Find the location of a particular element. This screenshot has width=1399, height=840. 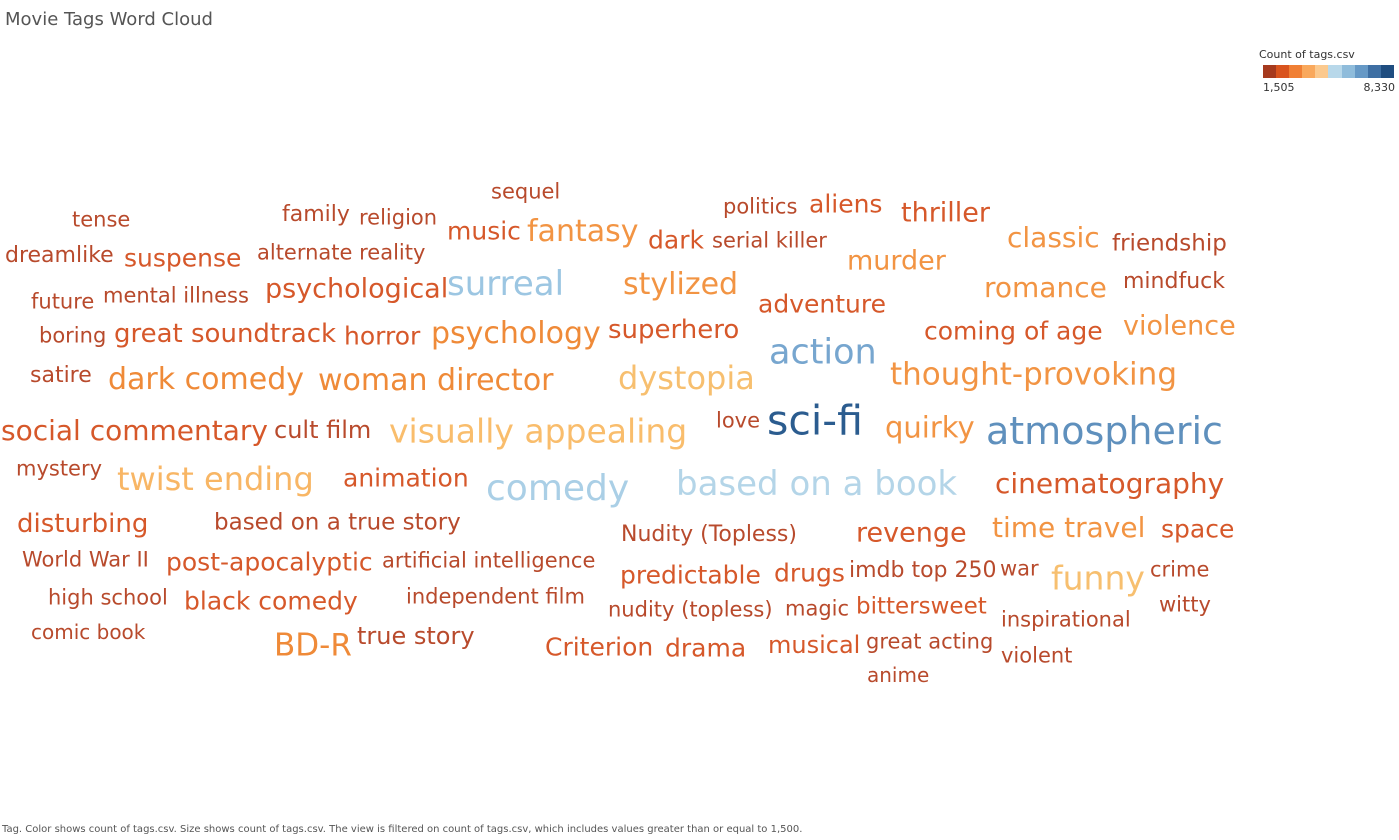

word-cloud-tag: family is located at coordinates (316, 214).